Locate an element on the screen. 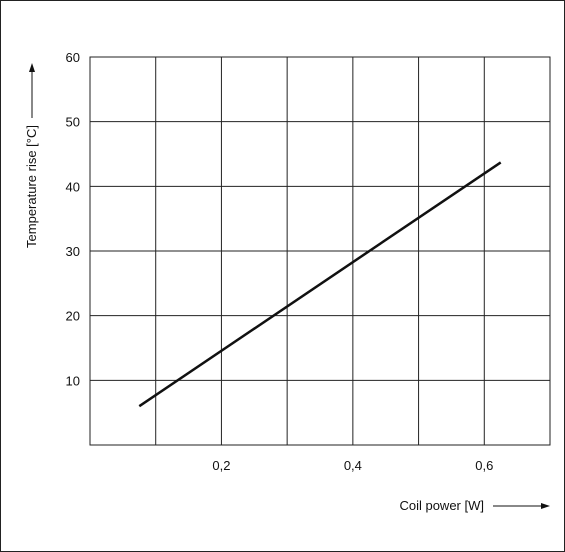  x-axis-arrow is located at coordinates (521, 506).